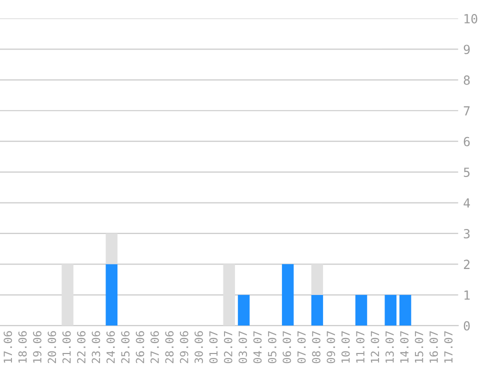 This screenshot has width=498, height=370. What do you see at coordinates (287, 347) in the screenshot?
I see `x-tick-label: 06.07` at bounding box center [287, 347].